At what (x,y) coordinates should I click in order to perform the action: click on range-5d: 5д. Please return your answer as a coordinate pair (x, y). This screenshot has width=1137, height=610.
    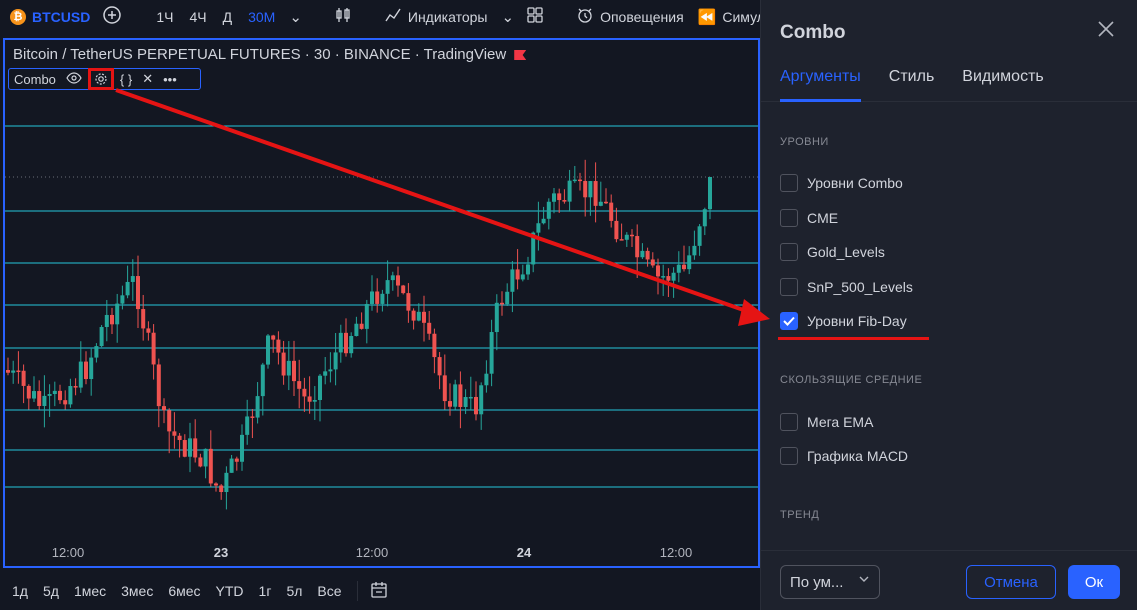
    Looking at the image, I should click on (50, 591).